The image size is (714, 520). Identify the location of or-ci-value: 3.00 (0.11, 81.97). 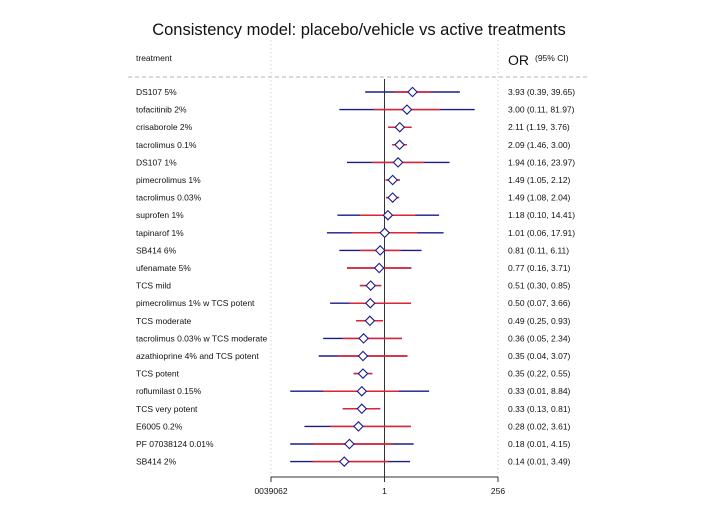
(541, 110).